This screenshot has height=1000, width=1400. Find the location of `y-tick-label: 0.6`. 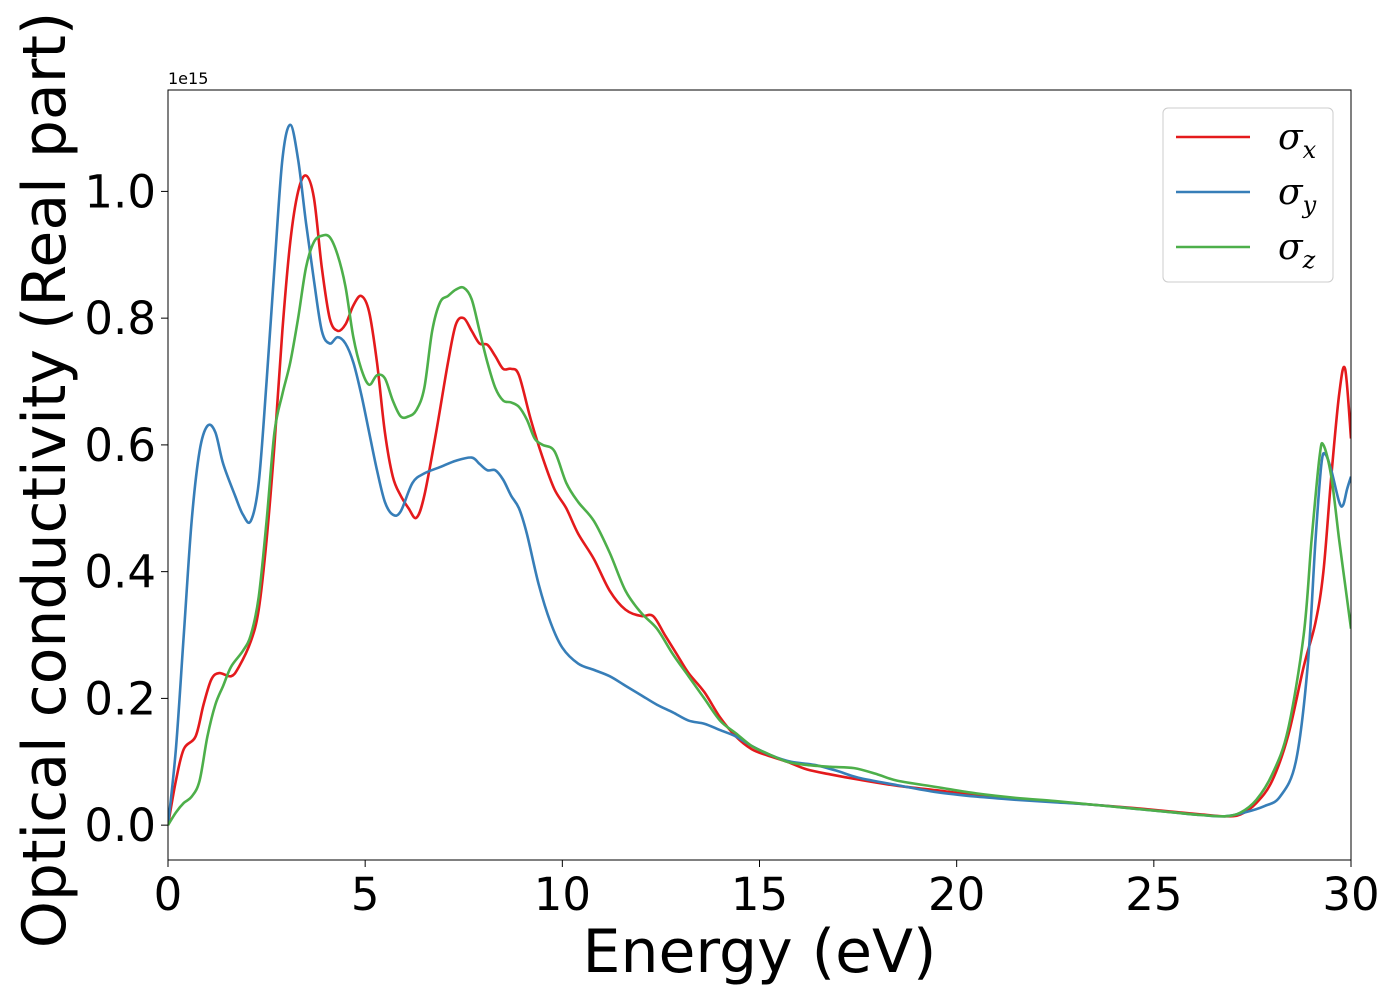

y-tick-label: 0.6 is located at coordinates (120, 445).